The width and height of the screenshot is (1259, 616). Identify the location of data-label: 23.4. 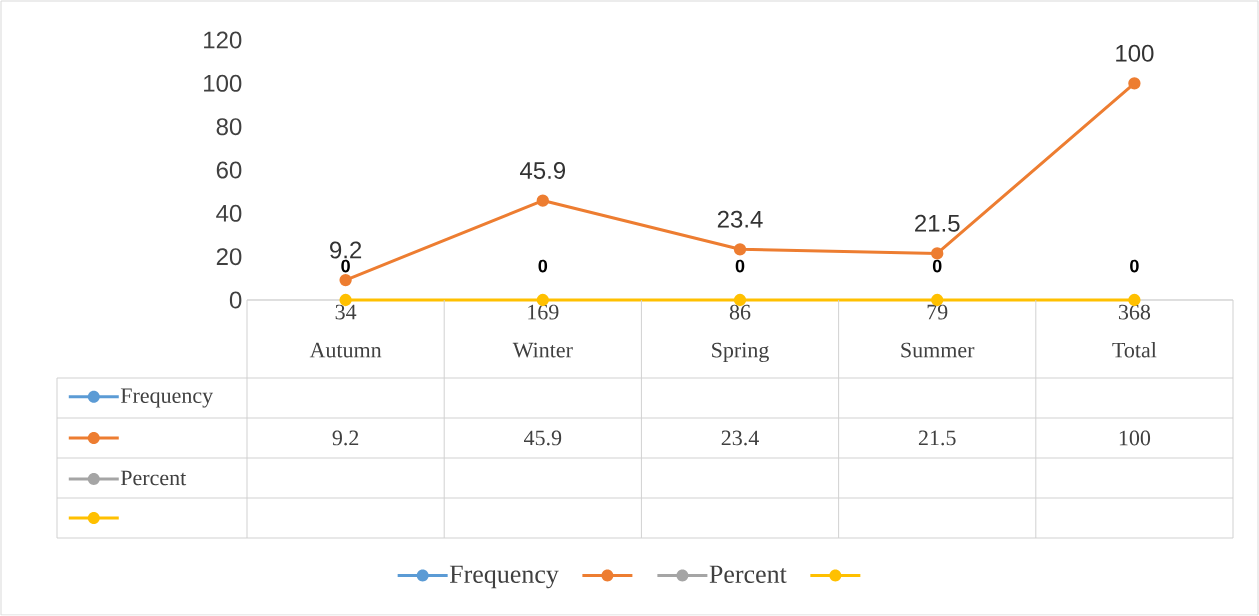
(740, 438).